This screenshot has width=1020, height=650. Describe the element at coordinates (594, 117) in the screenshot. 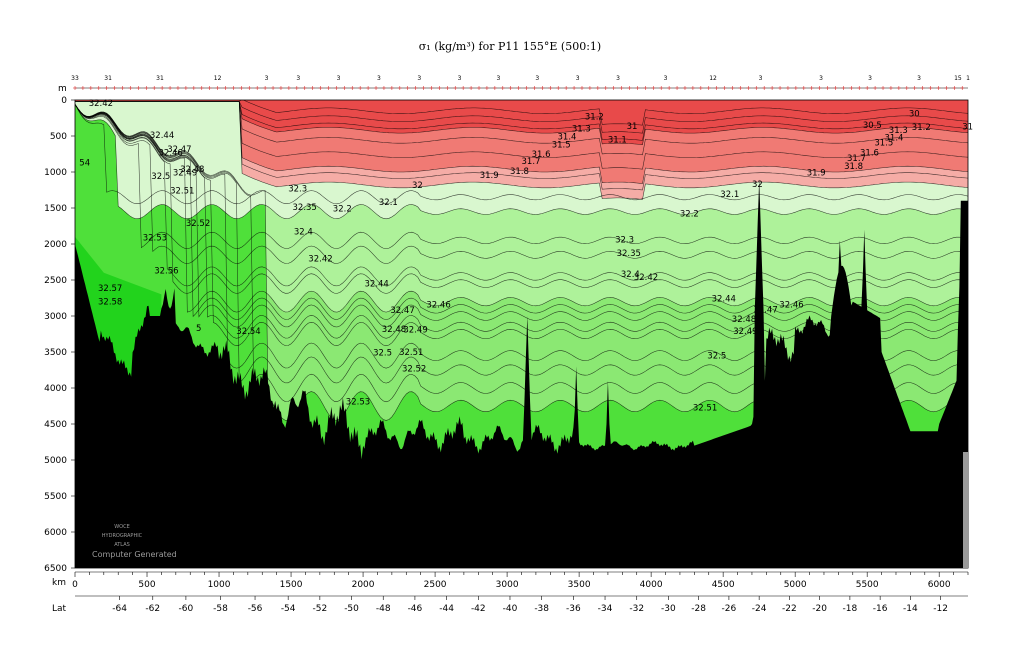

I see `contour-label: 31.2` at that location.